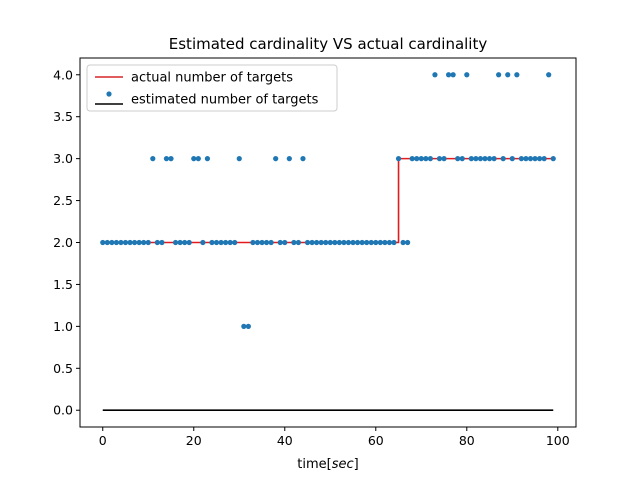  What do you see at coordinates (63, 116) in the screenshot?
I see `y-tick-label: 3.5` at bounding box center [63, 116].